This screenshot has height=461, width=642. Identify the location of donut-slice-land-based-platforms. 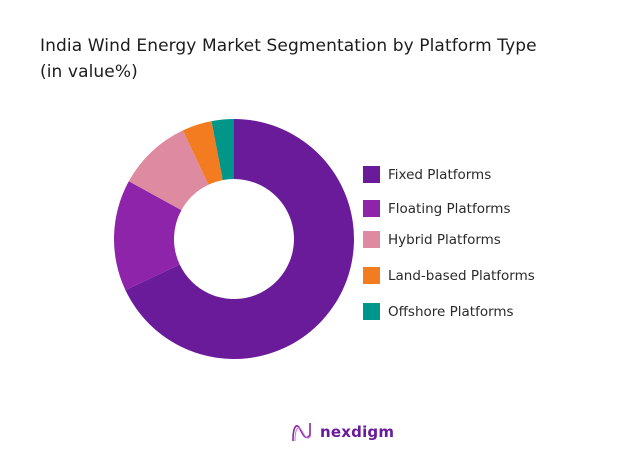
(202, 153).